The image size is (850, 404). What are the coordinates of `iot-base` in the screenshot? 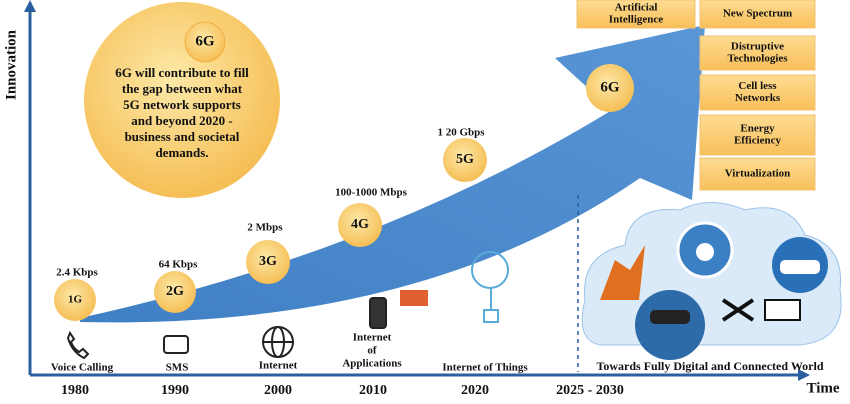 It's located at (491, 316).